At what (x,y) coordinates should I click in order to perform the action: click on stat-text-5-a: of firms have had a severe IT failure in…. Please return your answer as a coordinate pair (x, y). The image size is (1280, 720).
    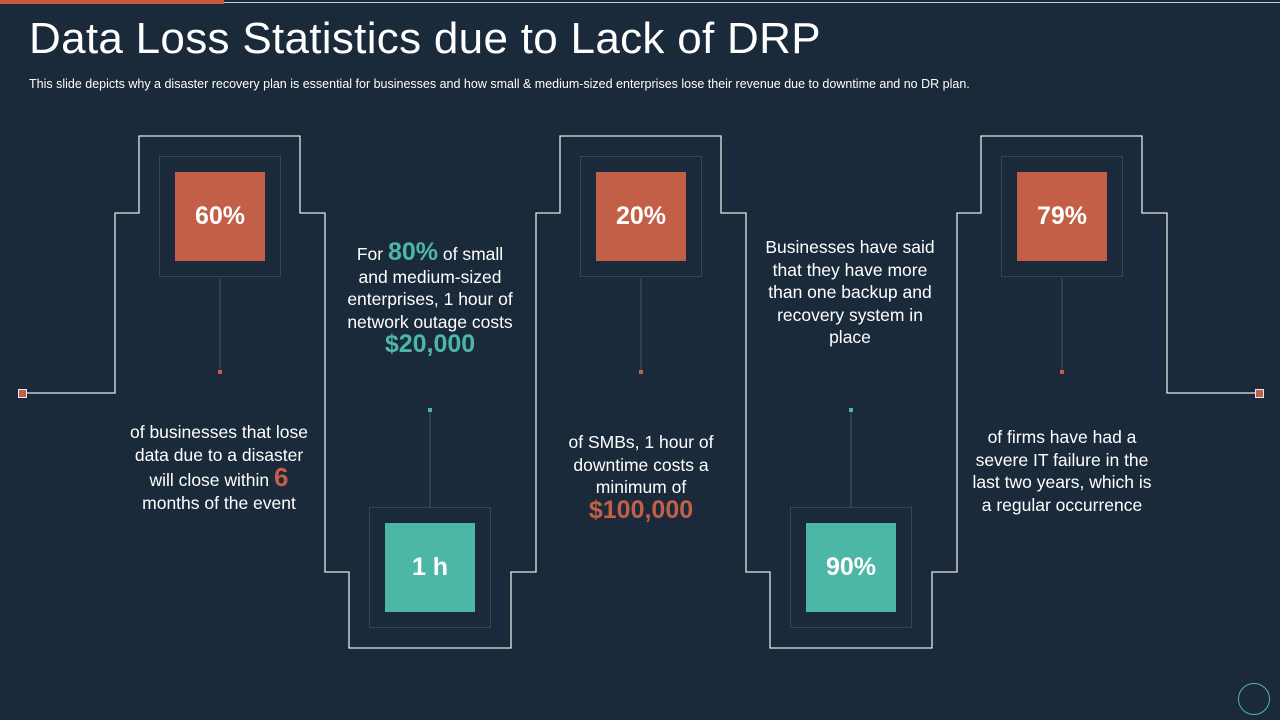
    Looking at the image, I should click on (1062, 471).